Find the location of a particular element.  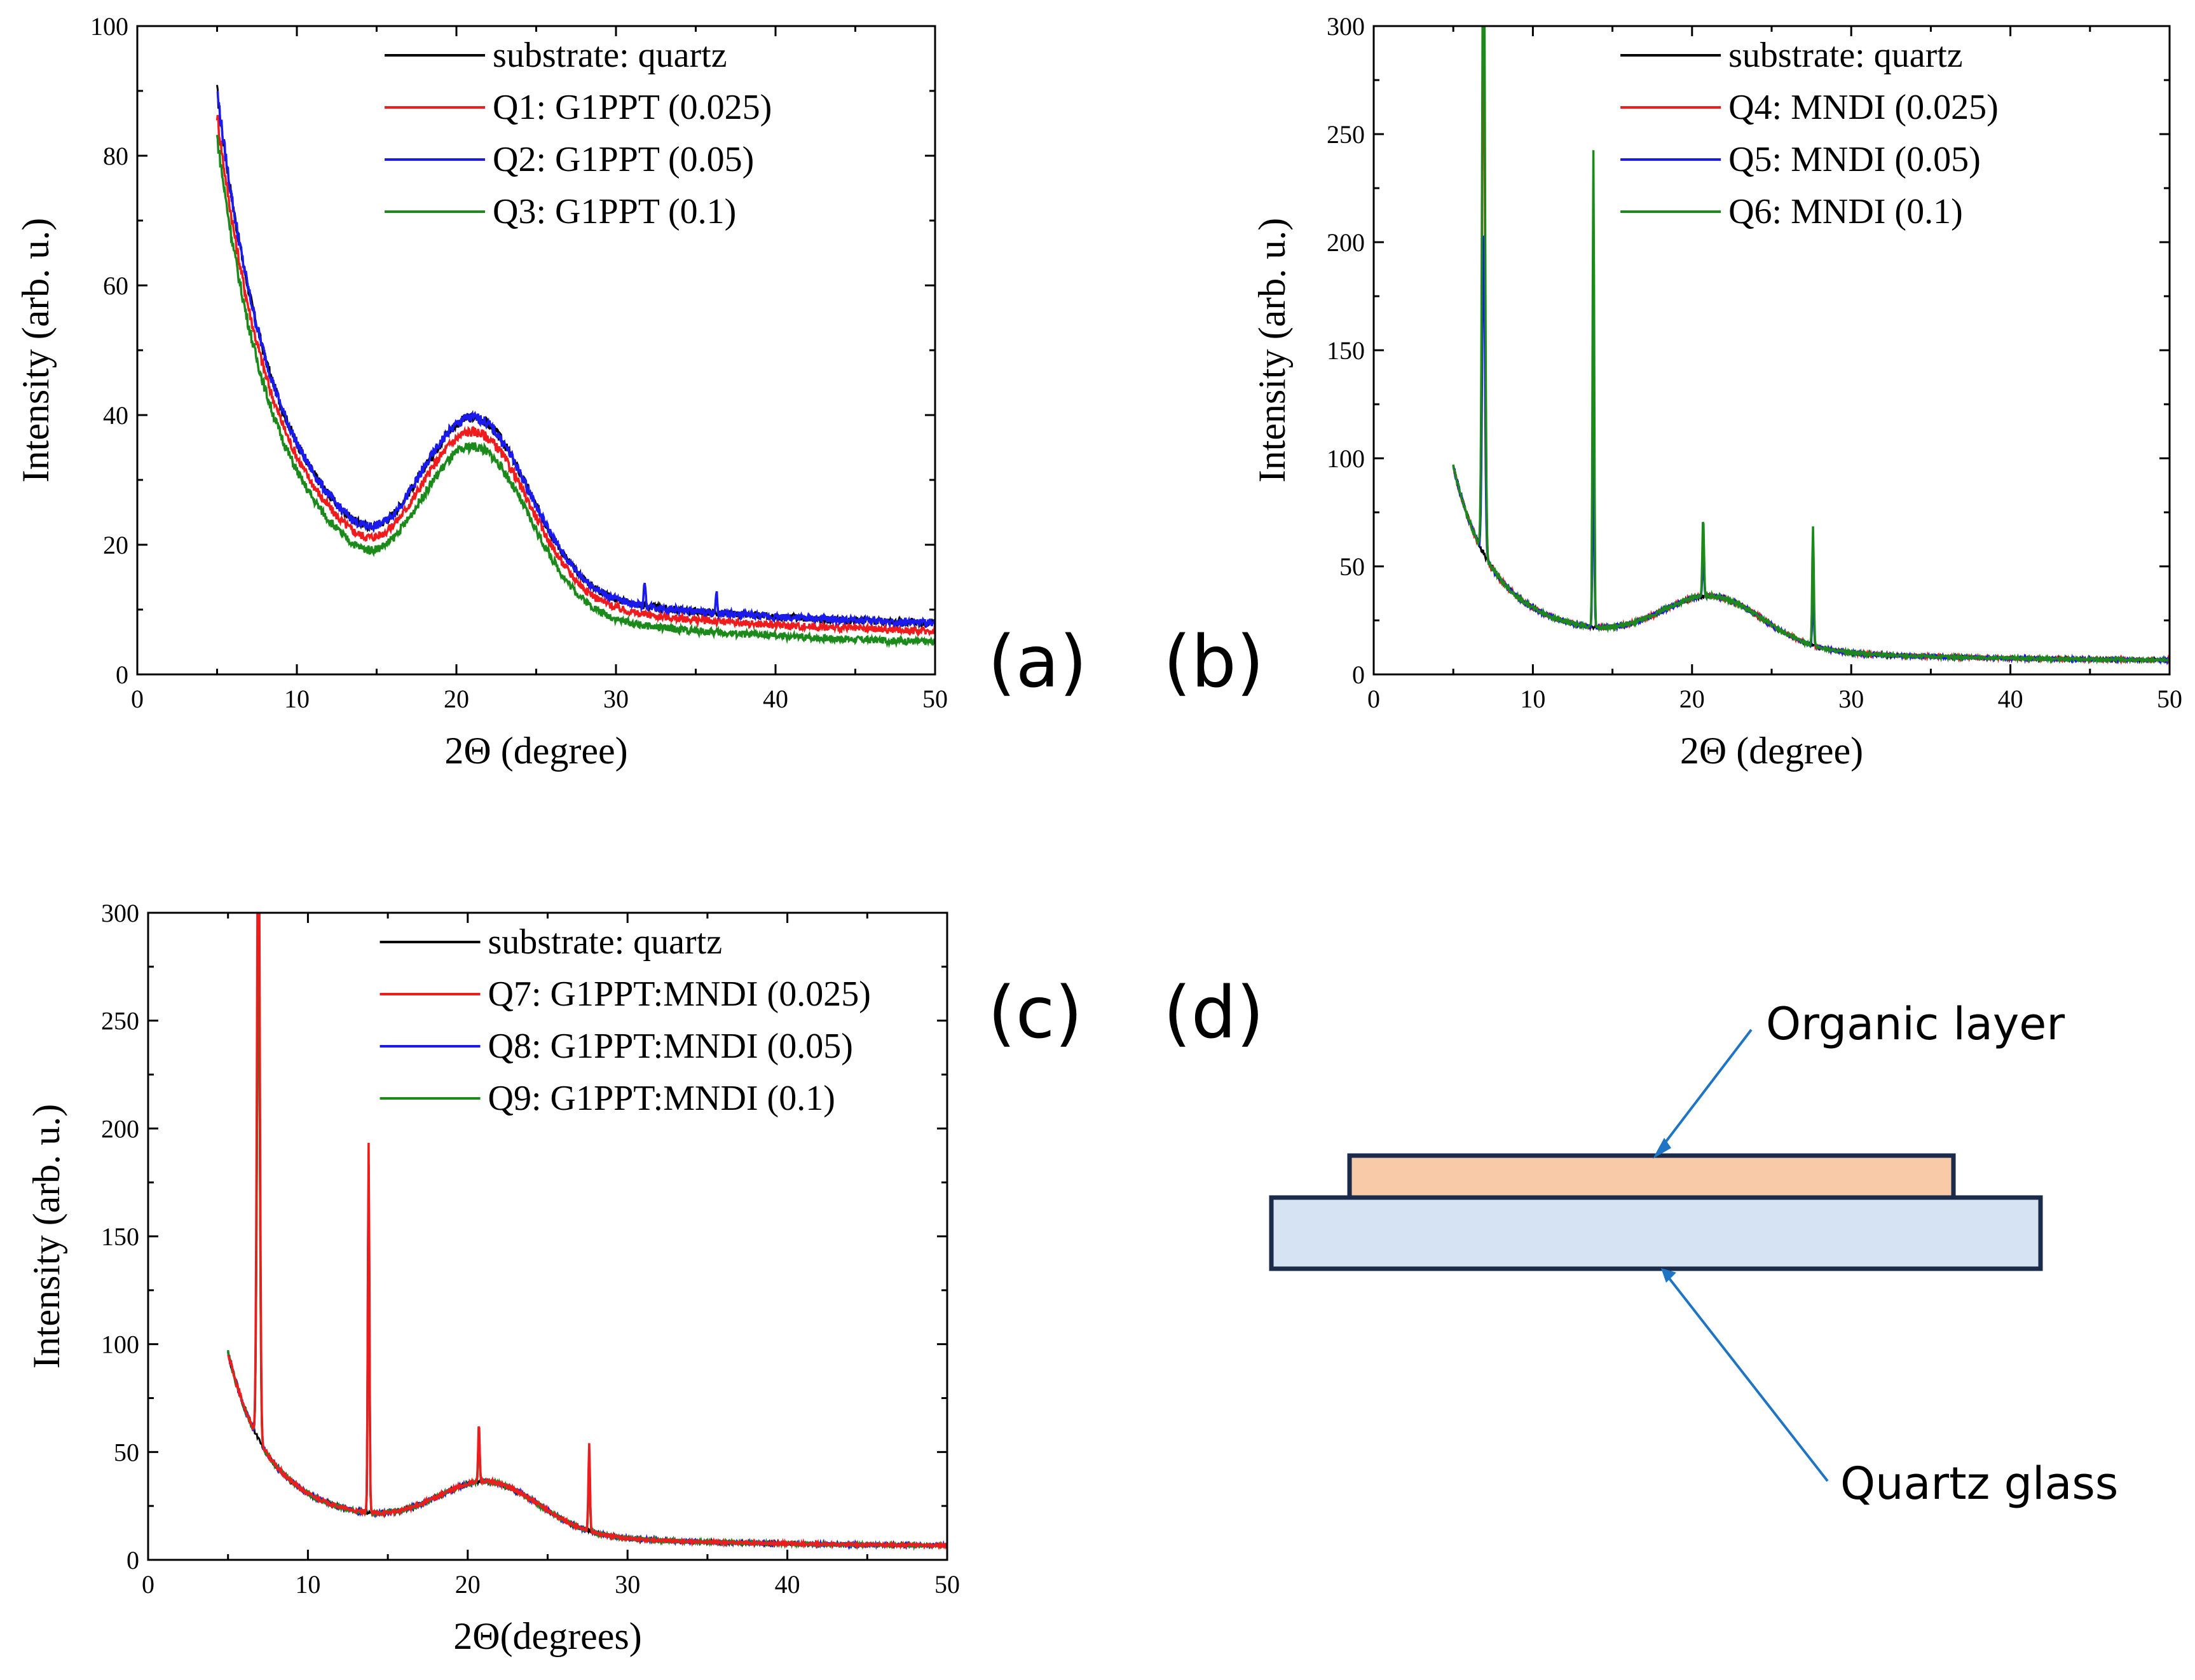

x-tick-label-b: 50 is located at coordinates (2169, 699).